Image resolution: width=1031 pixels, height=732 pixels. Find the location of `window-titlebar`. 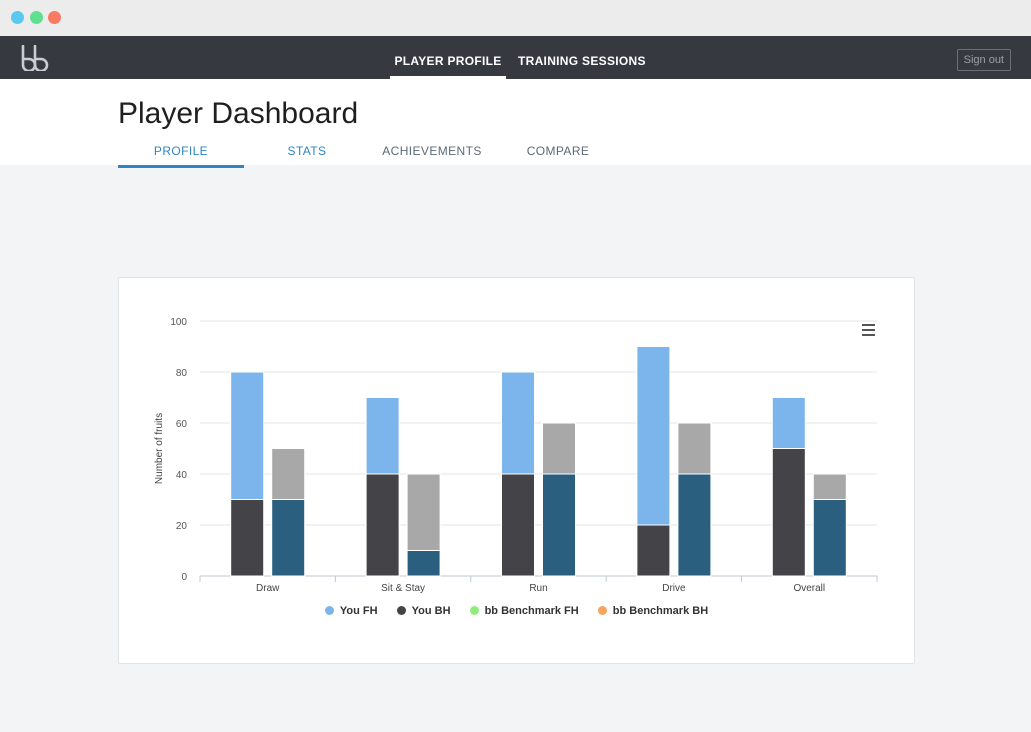

window-titlebar is located at coordinates (515, 18).